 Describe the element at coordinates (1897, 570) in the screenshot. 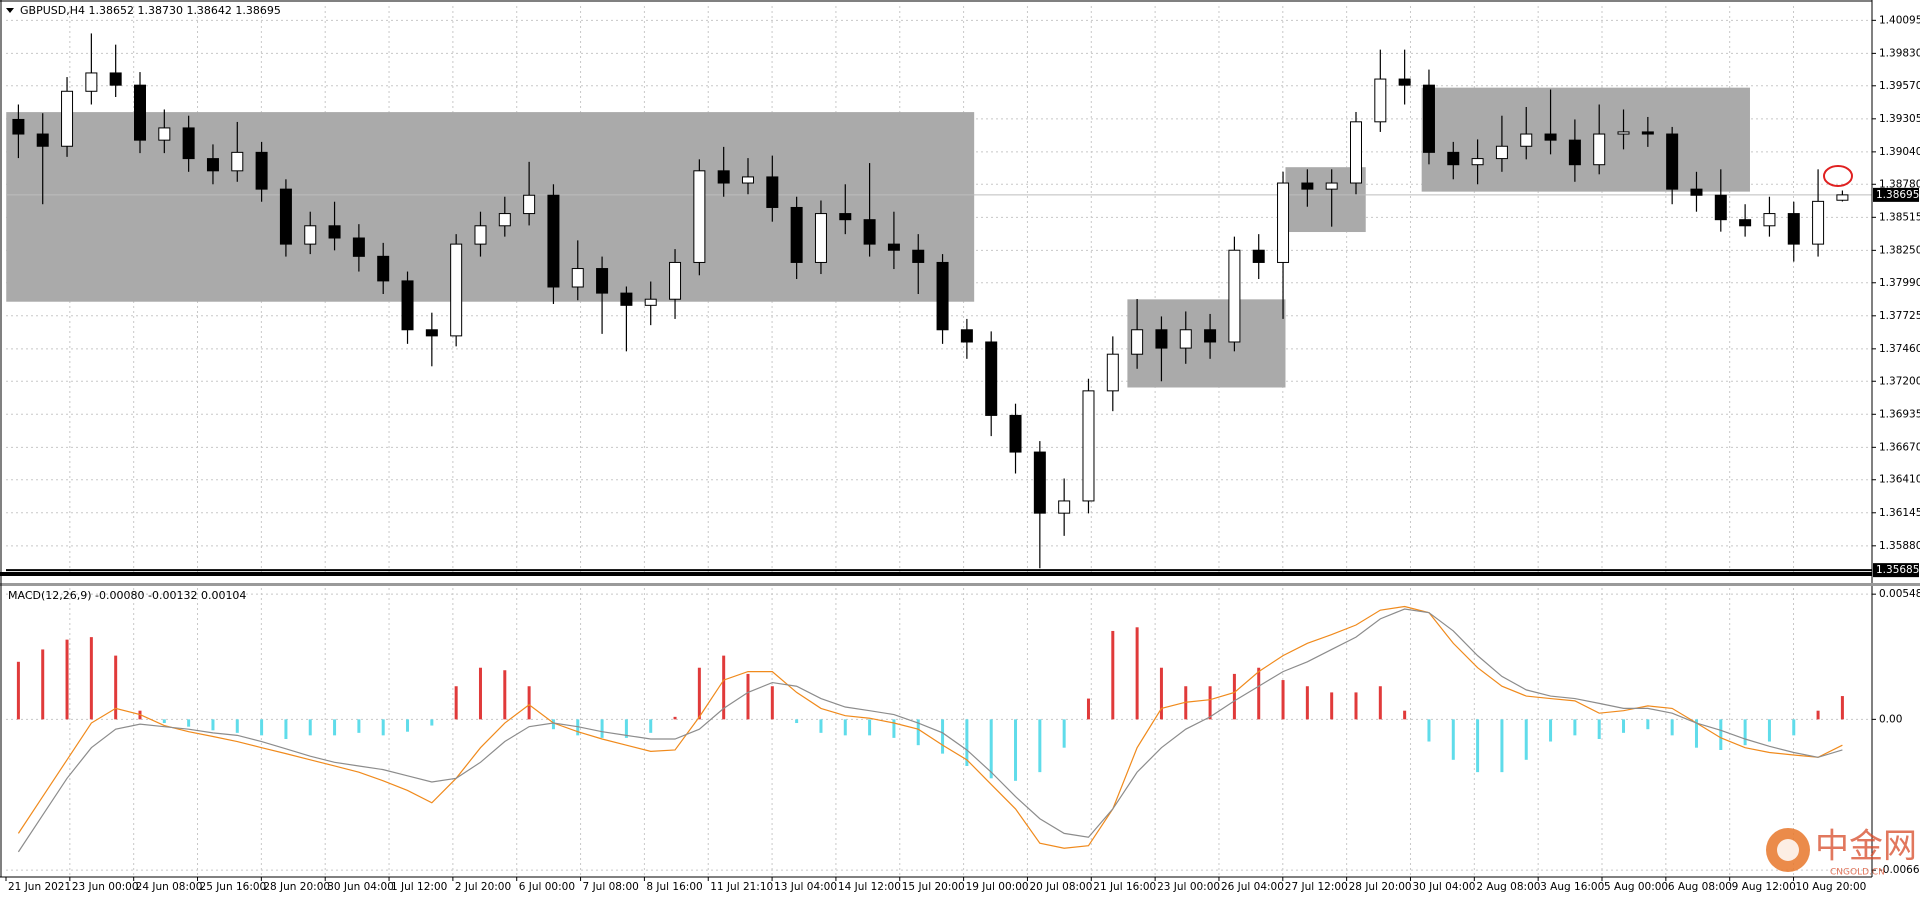

I see `hline-price-label: 1.35685` at that location.